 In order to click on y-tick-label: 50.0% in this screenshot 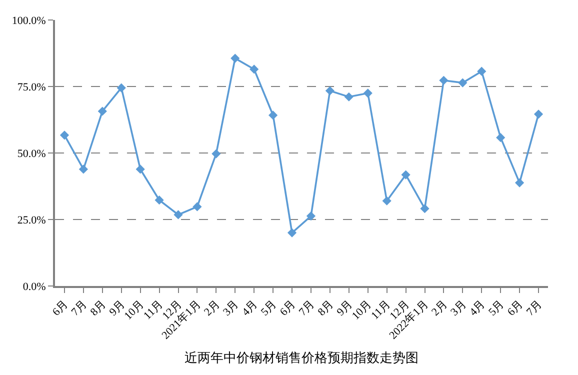, I will do `click(31, 154)`.